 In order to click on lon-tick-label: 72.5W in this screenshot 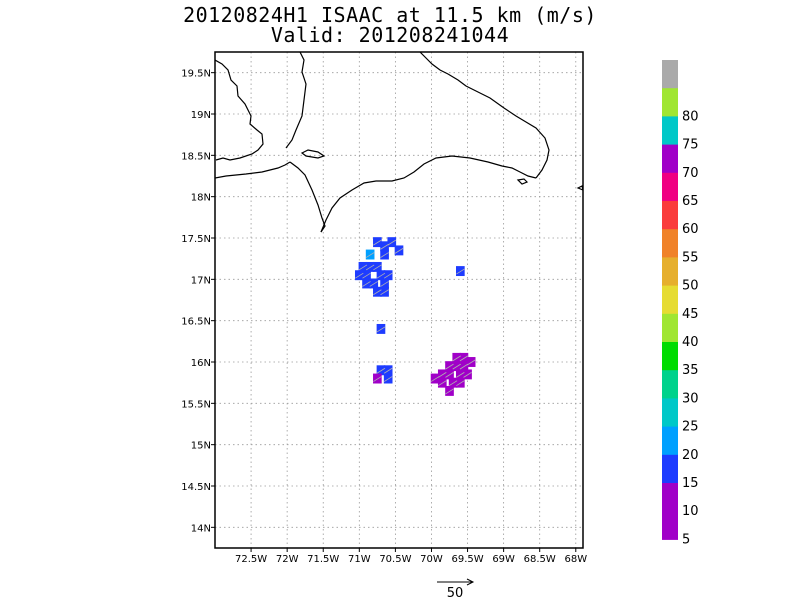, I will do `click(251, 559)`.